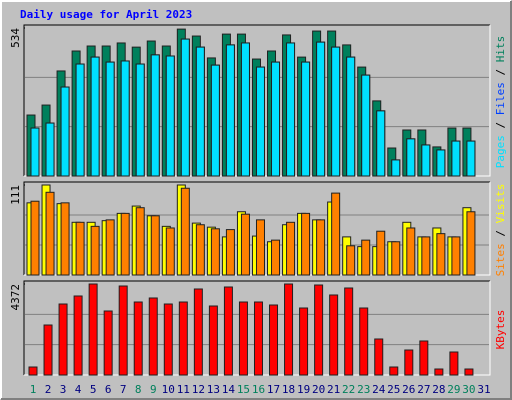 Image resolution: width=512 pixels, height=400 pixels. Describe the element at coordinates (500, 102) in the screenshot. I see `legend: Pages / Files / Hits` at that location.